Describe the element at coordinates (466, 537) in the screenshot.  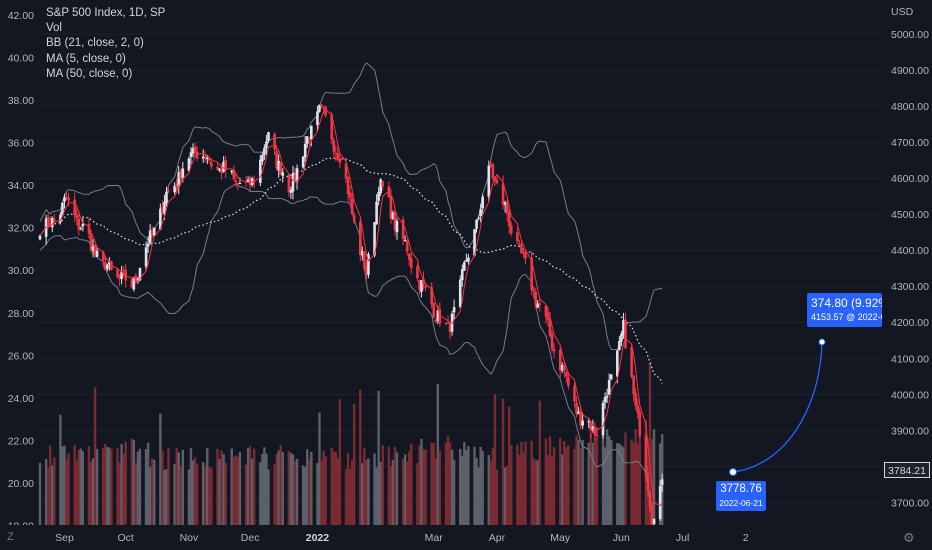
I see `time-axis: Sep Oct Nov Dec 2022 Mar Apr May Jun Jul 2` at that location.